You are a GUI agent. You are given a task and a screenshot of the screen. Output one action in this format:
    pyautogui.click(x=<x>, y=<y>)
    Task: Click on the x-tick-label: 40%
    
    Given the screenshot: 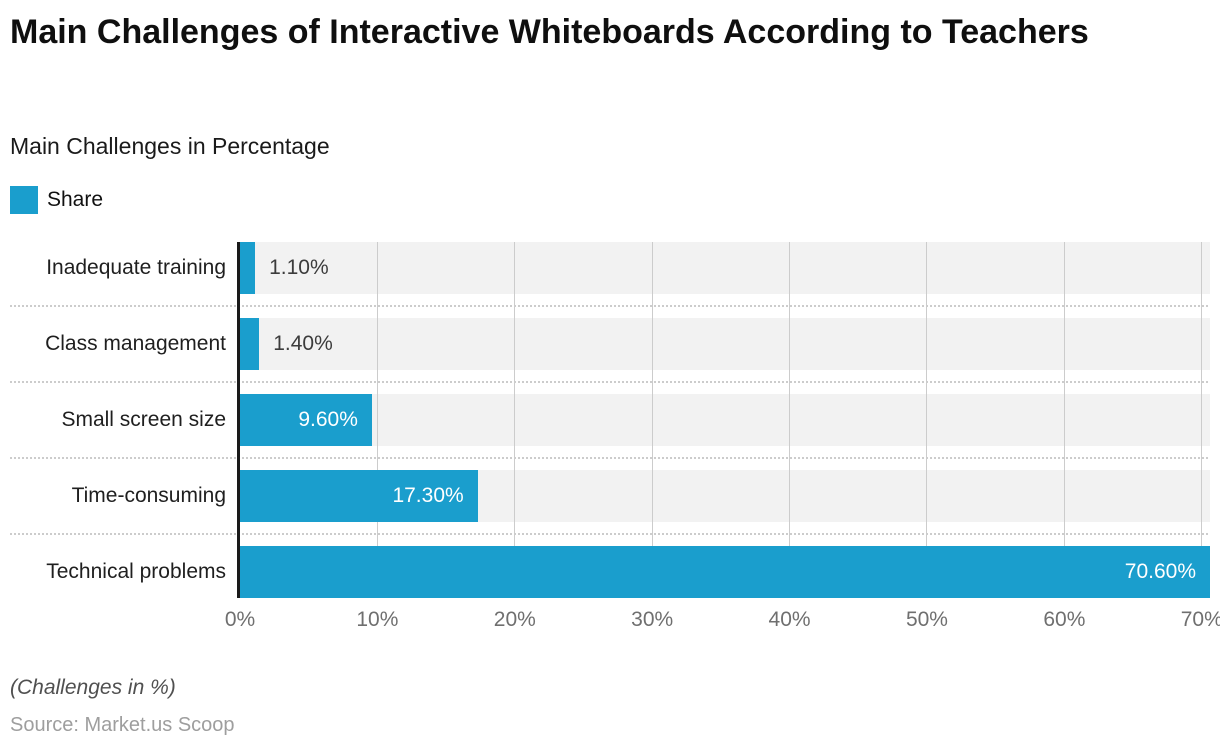 What is the action you would take?
    pyautogui.click(x=789, y=619)
    